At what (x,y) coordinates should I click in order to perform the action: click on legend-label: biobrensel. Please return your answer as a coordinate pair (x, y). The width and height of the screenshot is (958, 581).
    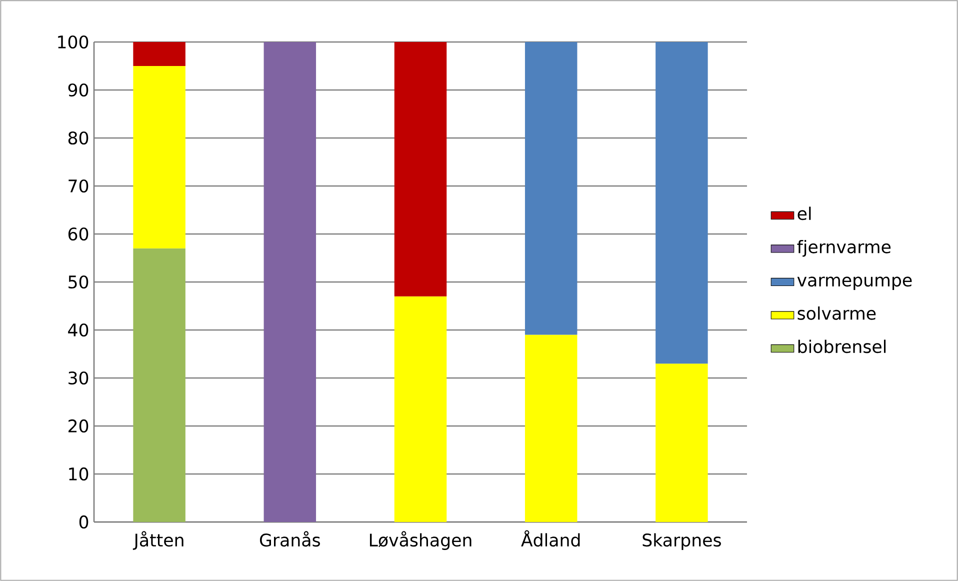
    Looking at the image, I should click on (842, 347).